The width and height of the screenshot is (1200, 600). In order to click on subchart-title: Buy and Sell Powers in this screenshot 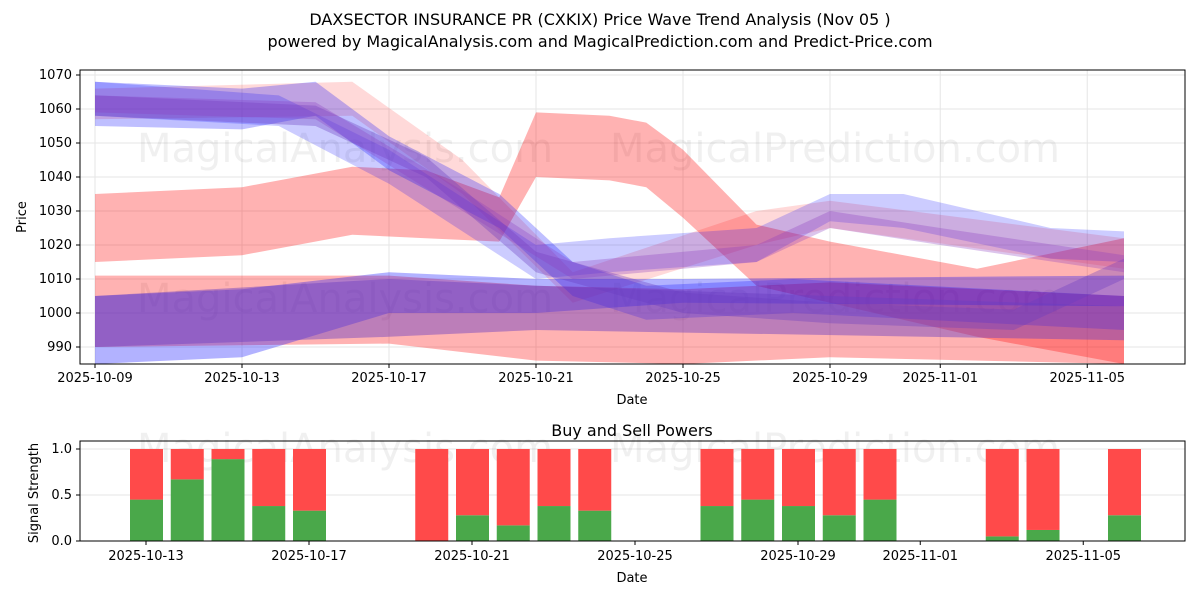, I will do `click(632, 430)`.